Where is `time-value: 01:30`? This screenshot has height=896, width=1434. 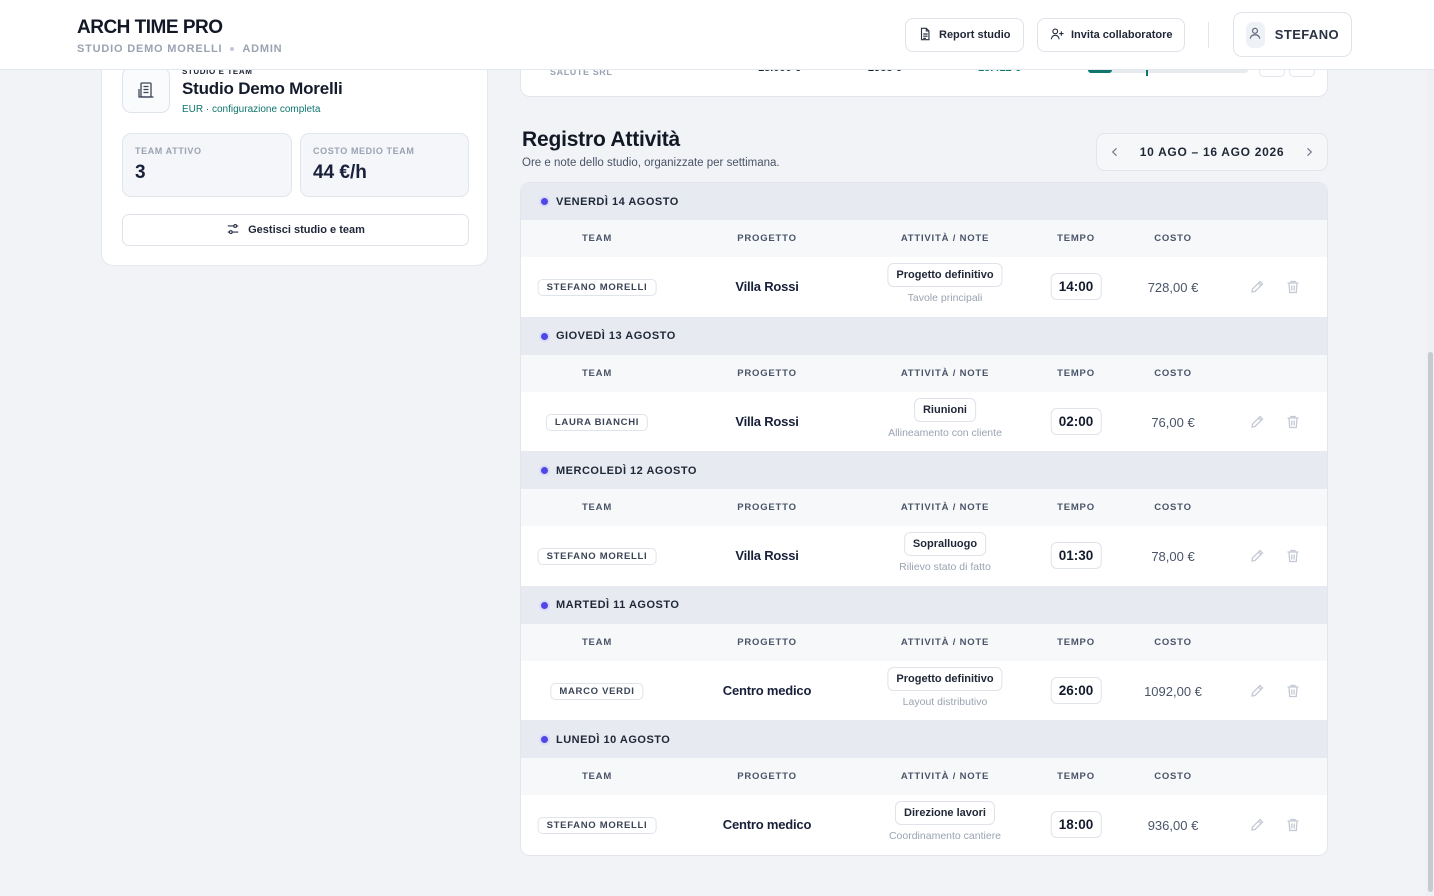 time-value: 01:30 is located at coordinates (1076, 556).